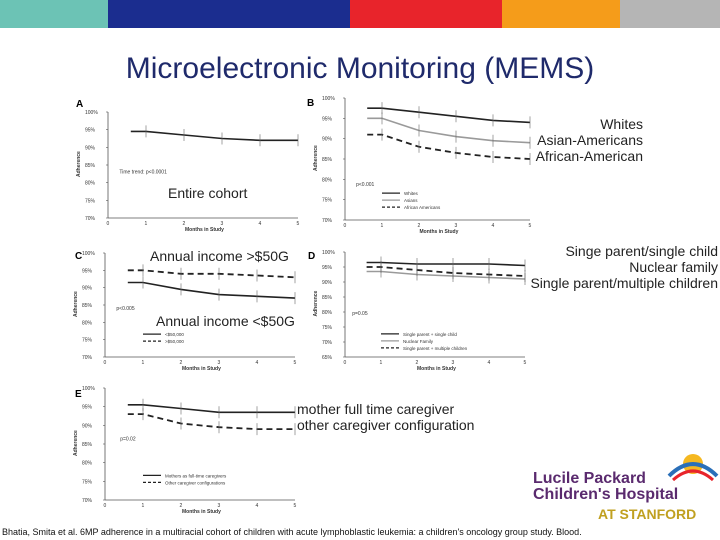 The image size is (720, 540). Describe the element at coordinates (87, 289) in the screenshot. I see `panel-c-y-tick-label: 90%` at that location.